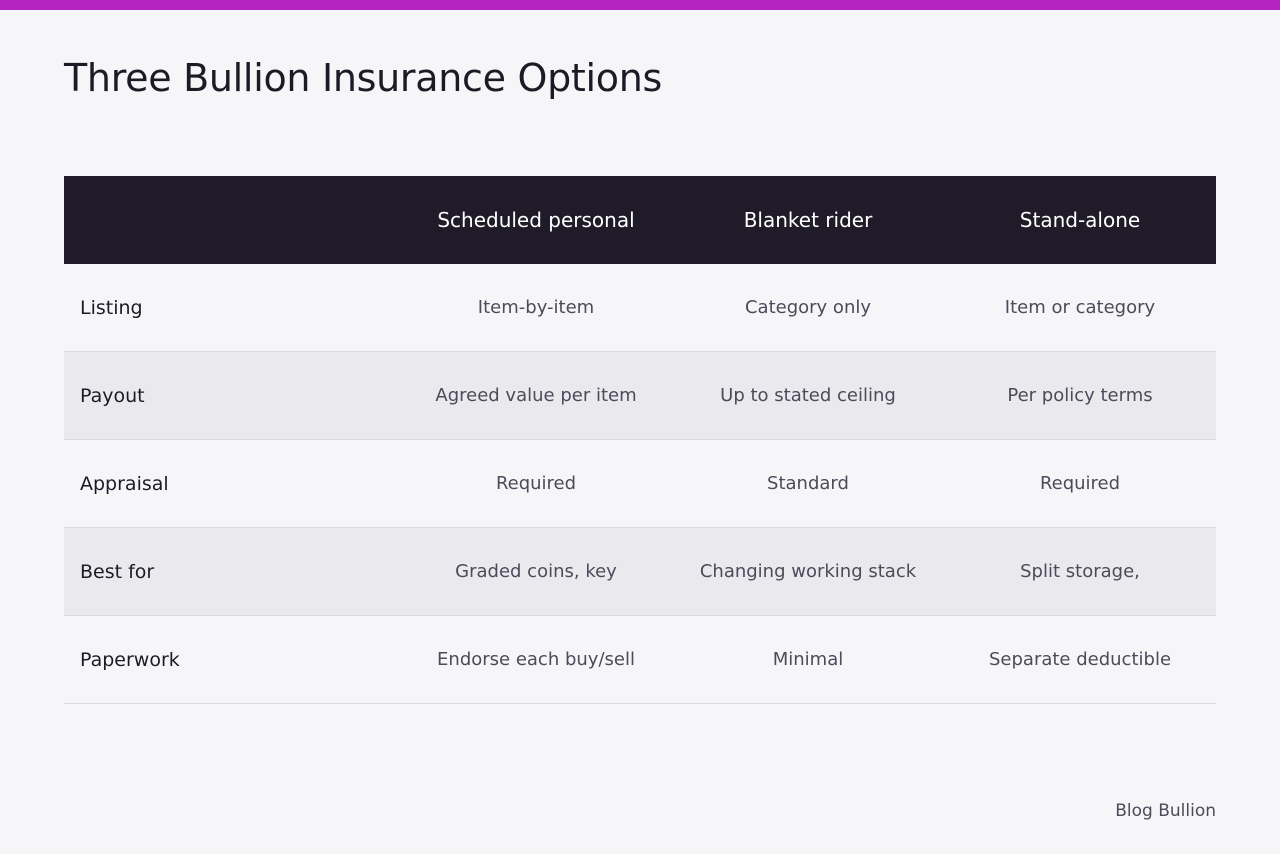  Describe the element at coordinates (112, 395) in the screenshot. I see `row-label: Payout` at that location.